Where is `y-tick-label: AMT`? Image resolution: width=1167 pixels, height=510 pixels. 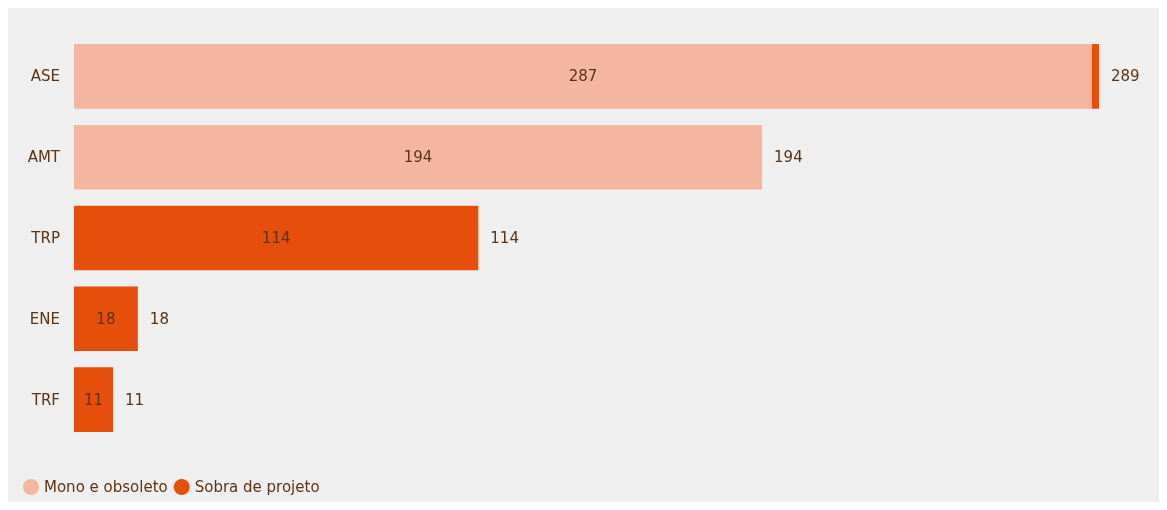 y-tick-label: AMT is located at coordinates (44, 157).